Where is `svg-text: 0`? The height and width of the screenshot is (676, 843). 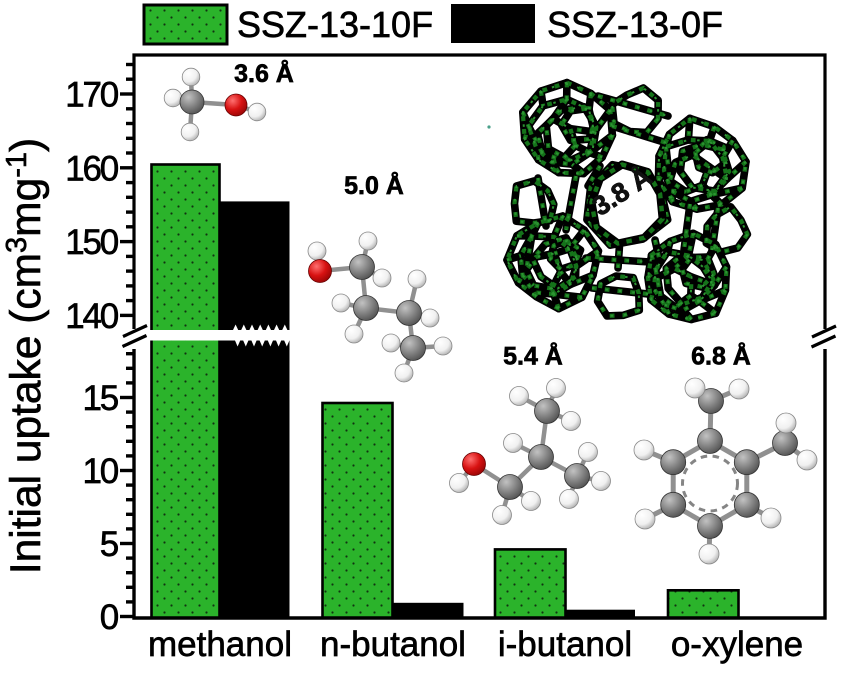
svg-text: 0 is located at coordinates (109, 617).